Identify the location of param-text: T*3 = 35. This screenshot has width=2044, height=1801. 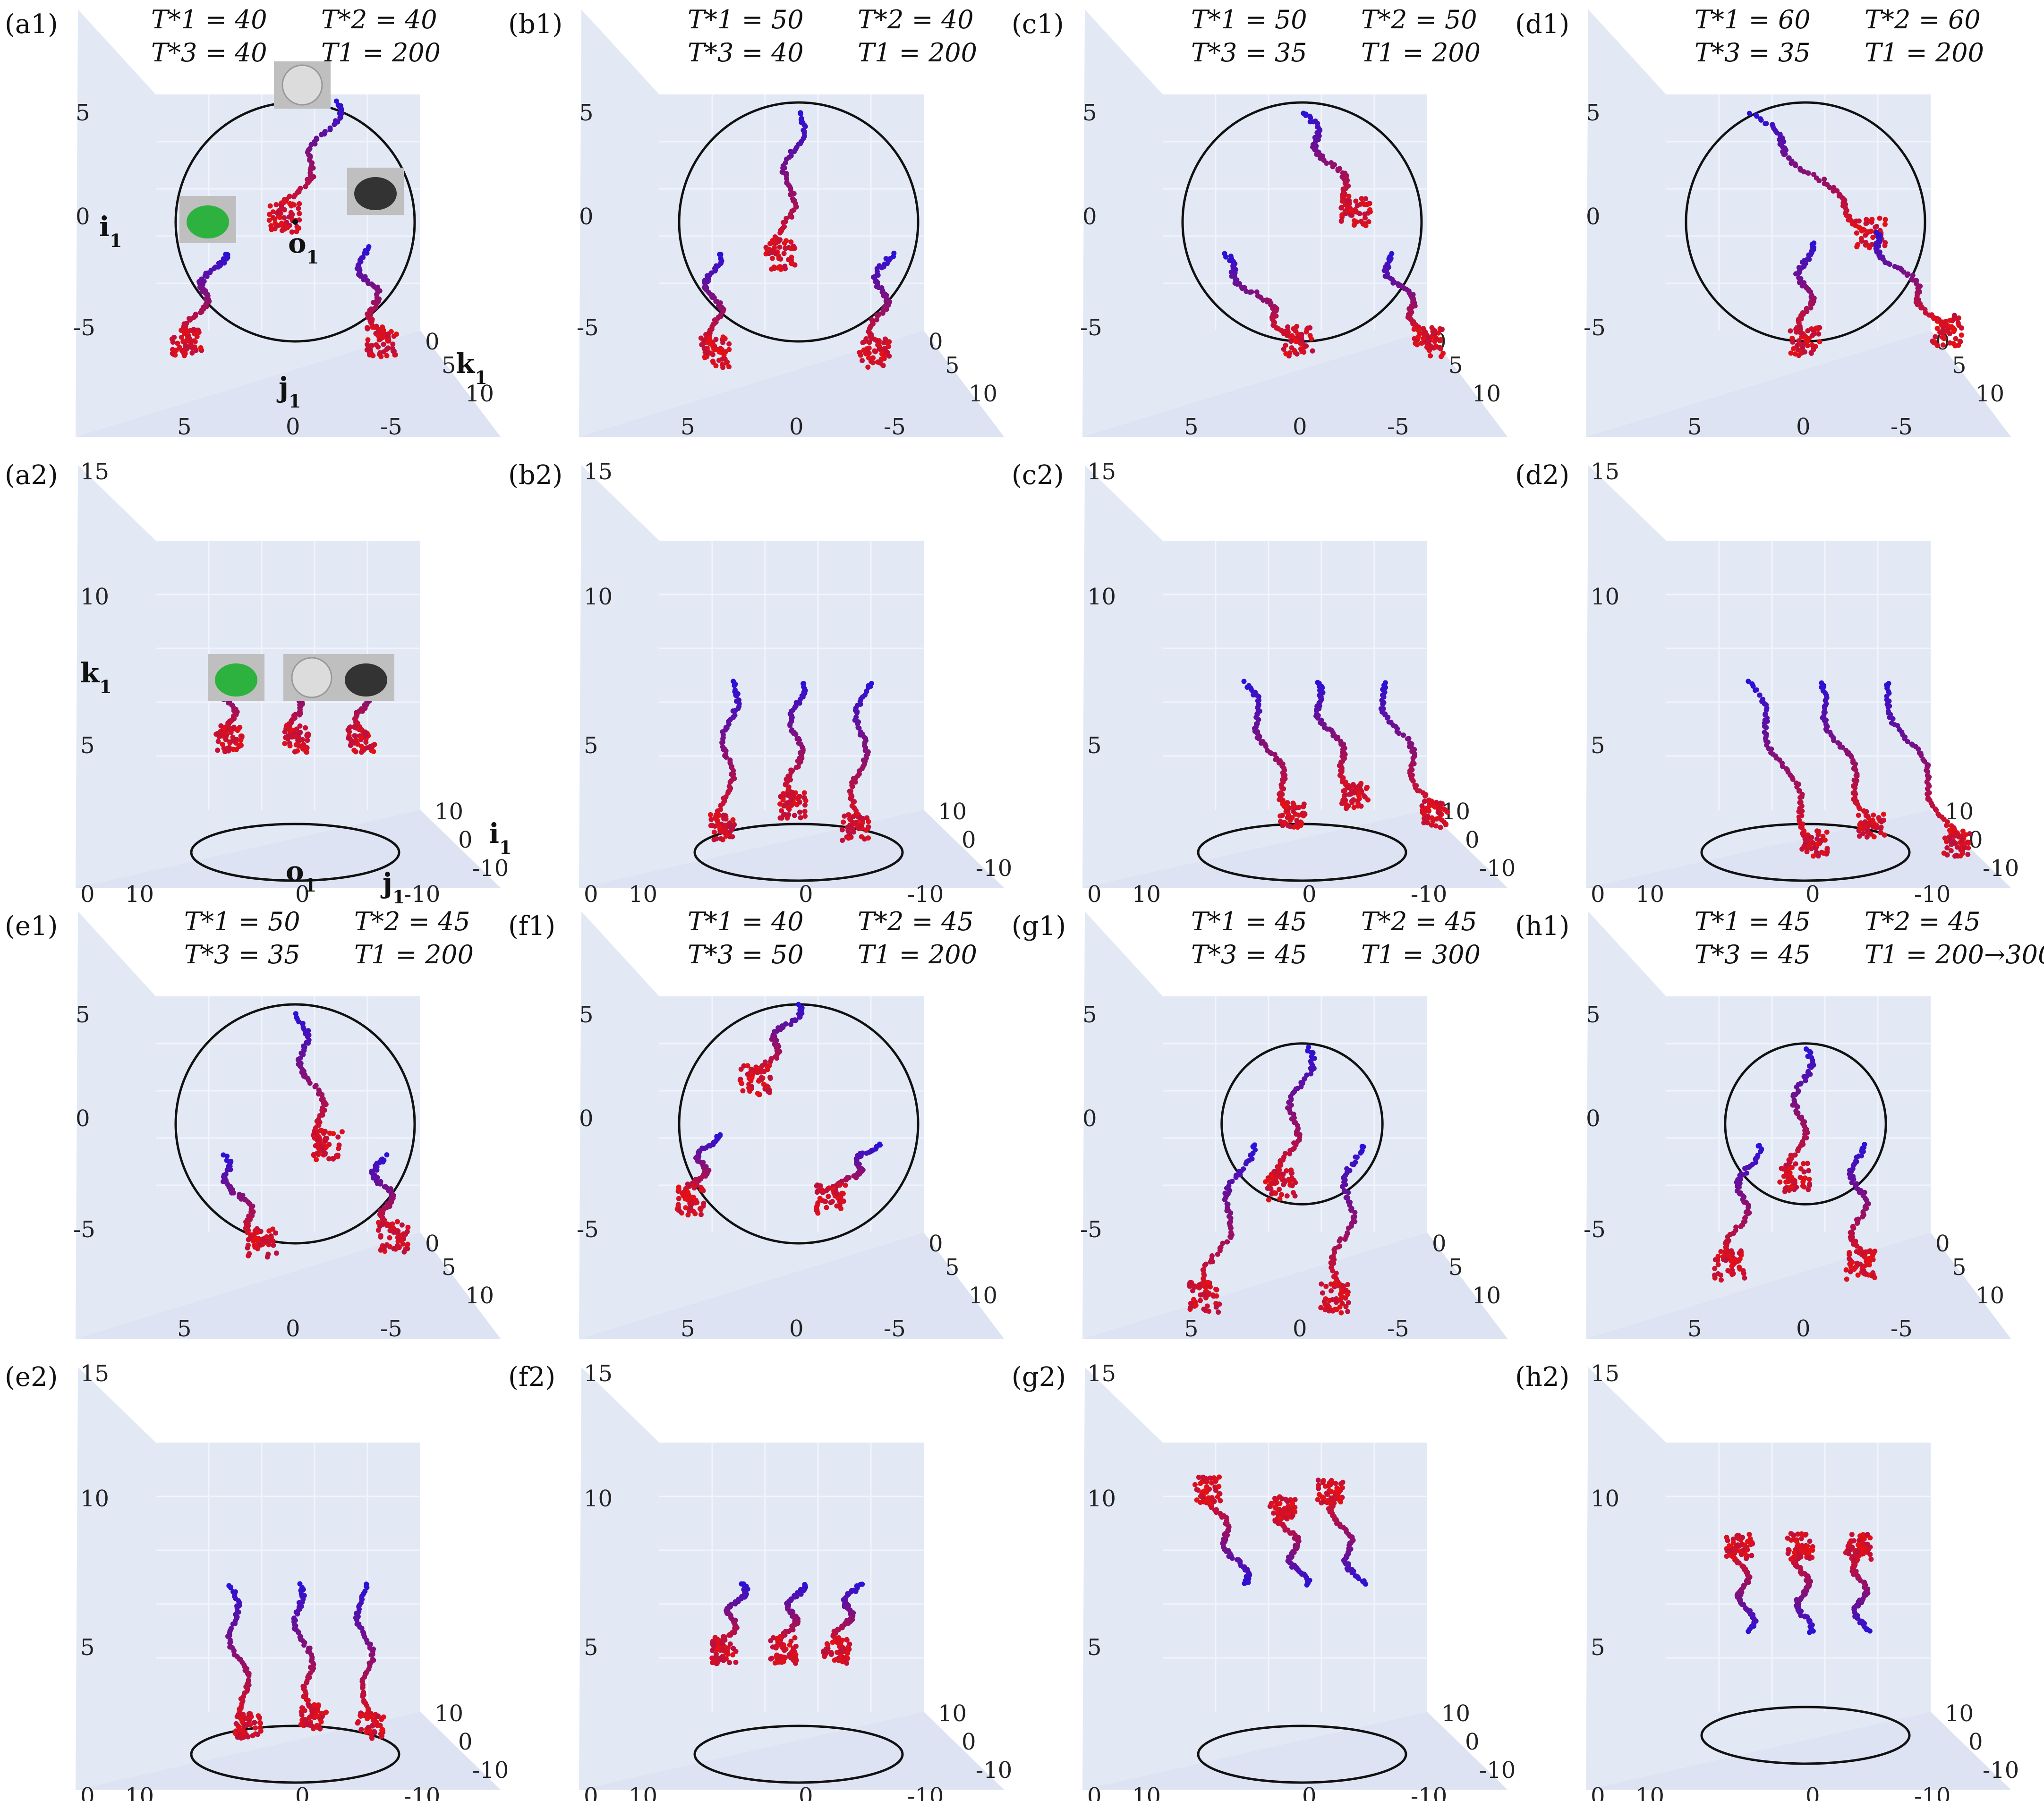
(1249, 53).